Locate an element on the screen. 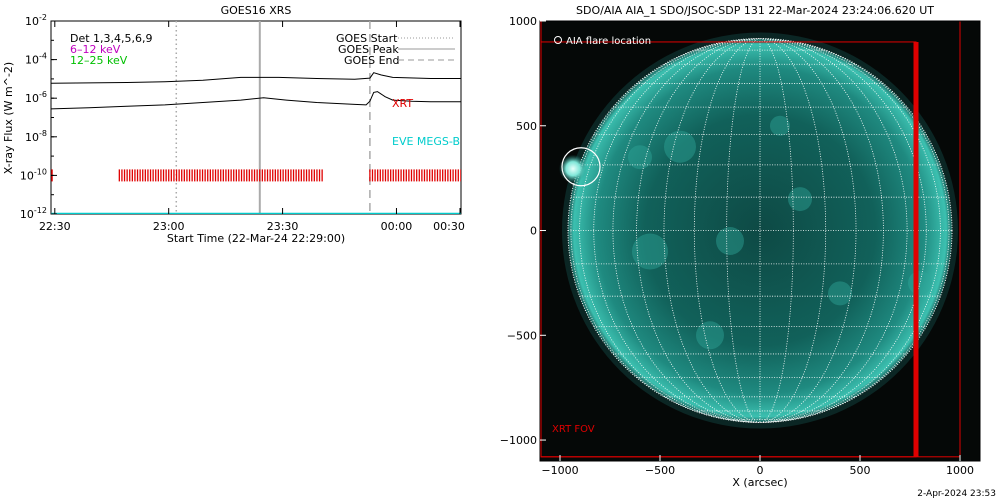  goes-title: GOES16 XRS is located at coordinates (256, 10).